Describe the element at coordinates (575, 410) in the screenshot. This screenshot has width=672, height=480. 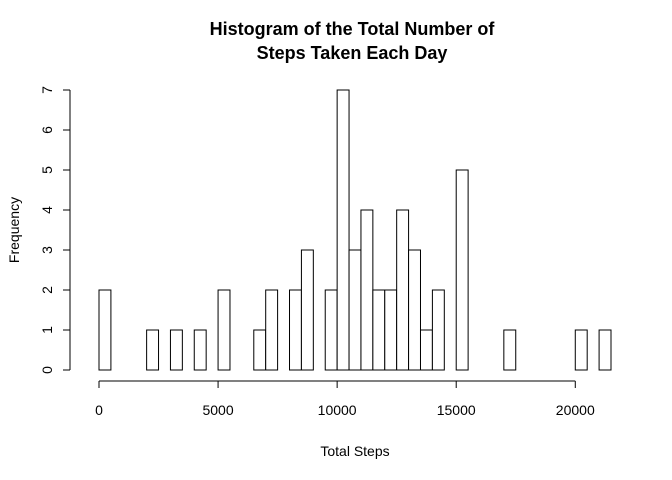
I see `x-tick-label: 20000` at that location.